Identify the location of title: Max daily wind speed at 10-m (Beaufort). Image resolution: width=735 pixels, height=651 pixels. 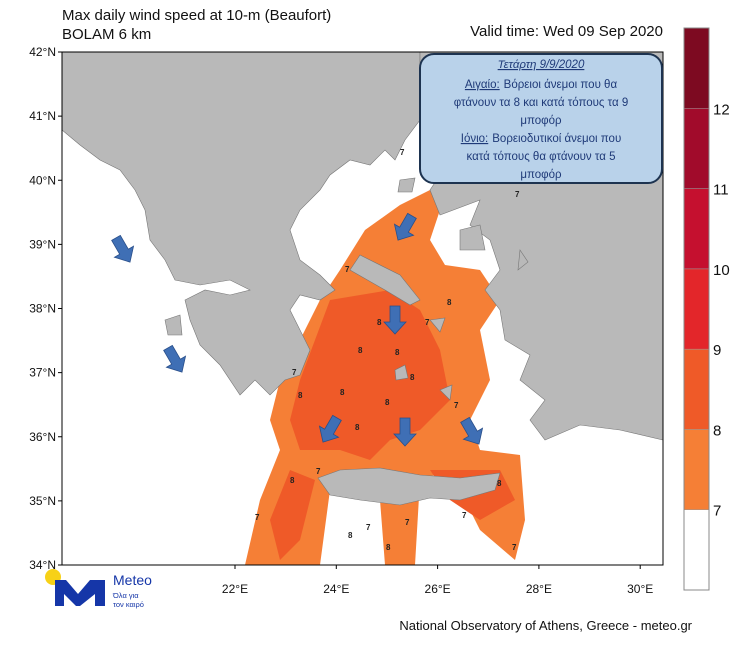
(196, 15).